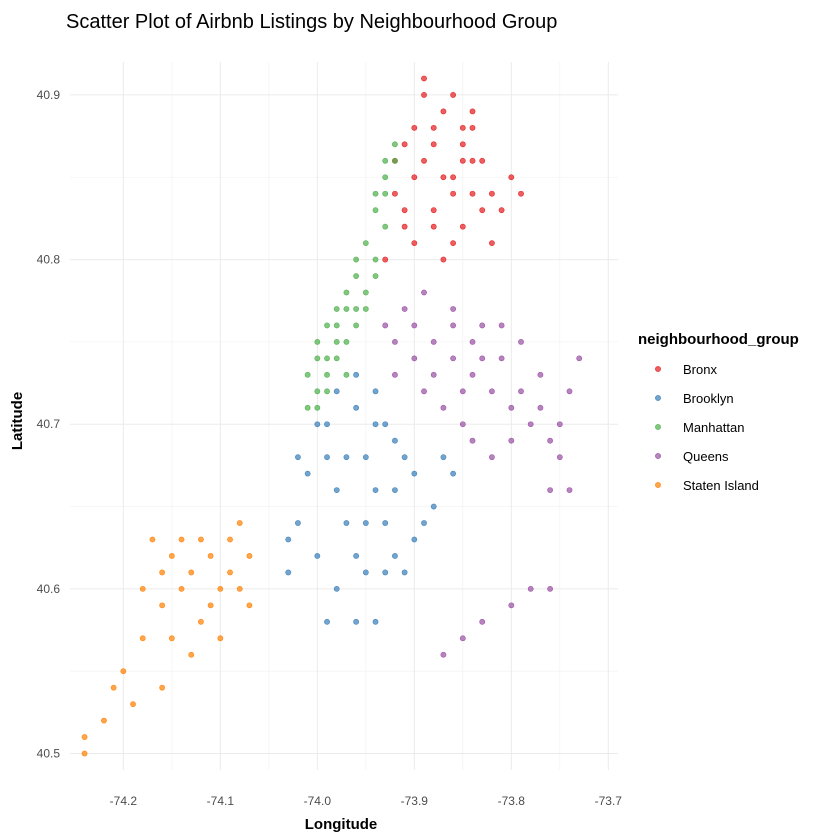  Describe the element at coordinates (706, 456) in the screenshot. I see `legend-label-queens: Queens` at that location.